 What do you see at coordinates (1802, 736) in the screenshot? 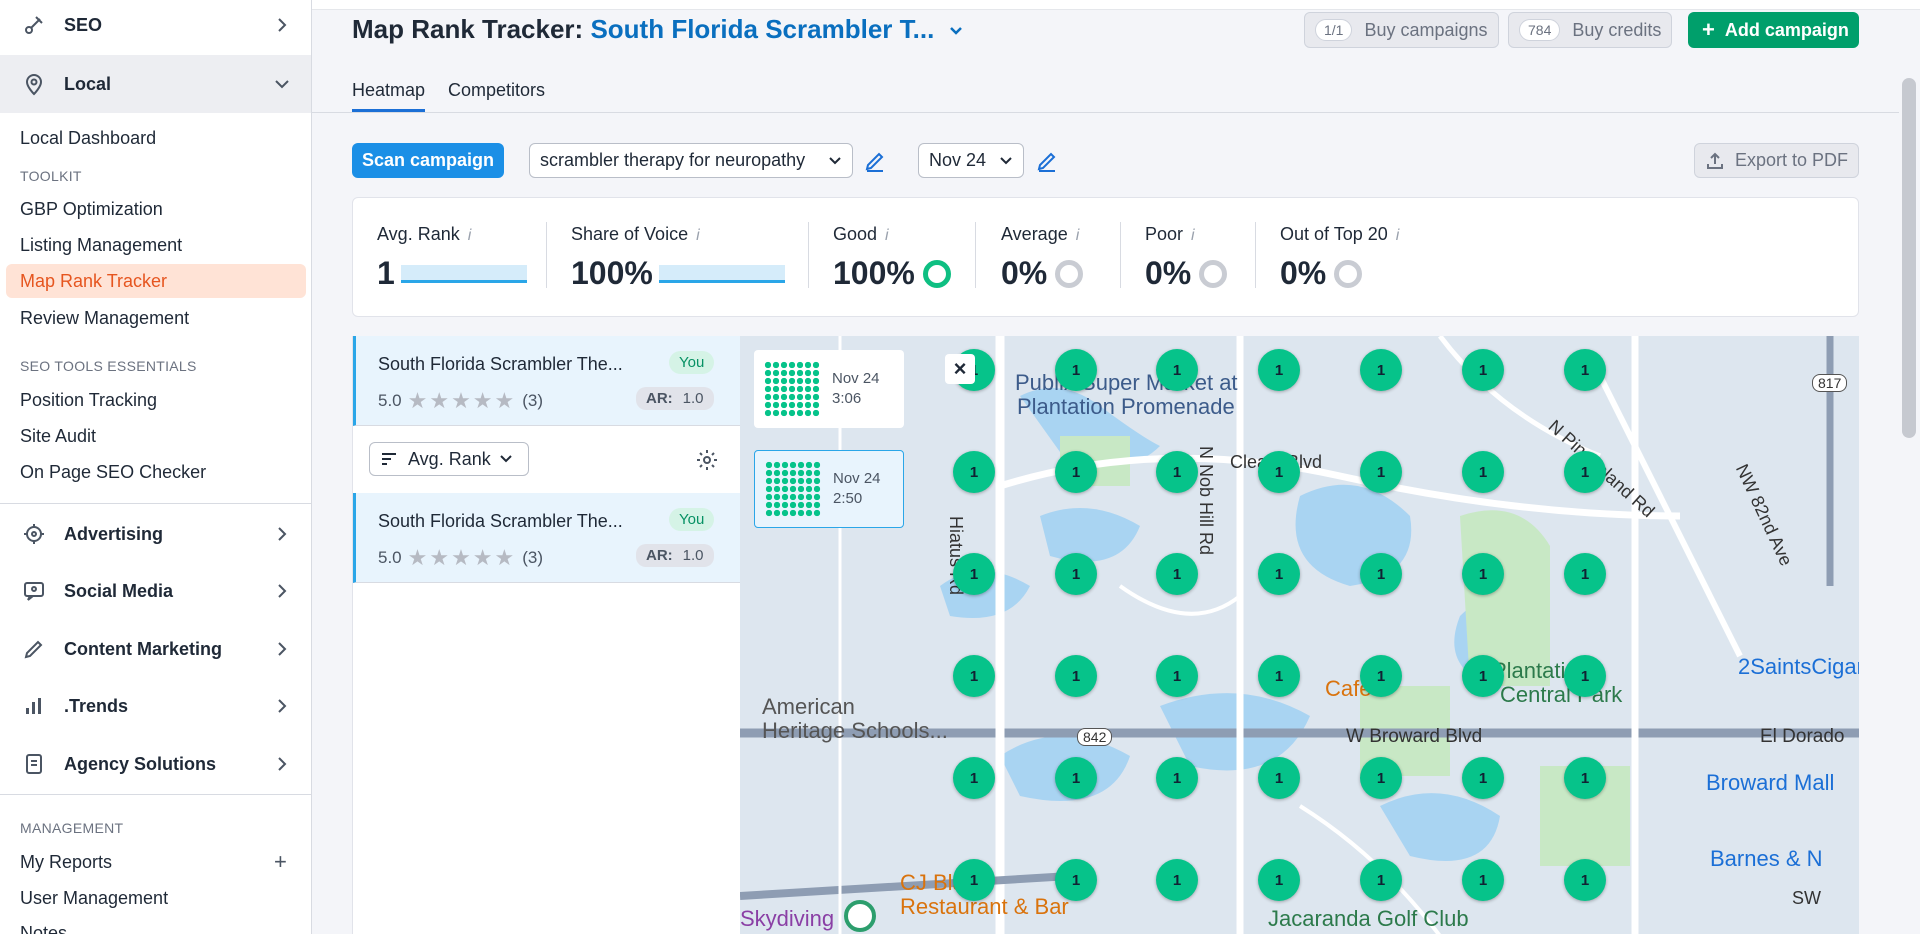
I see `map-label: El Dorado` at bounding box center [1802, 736].